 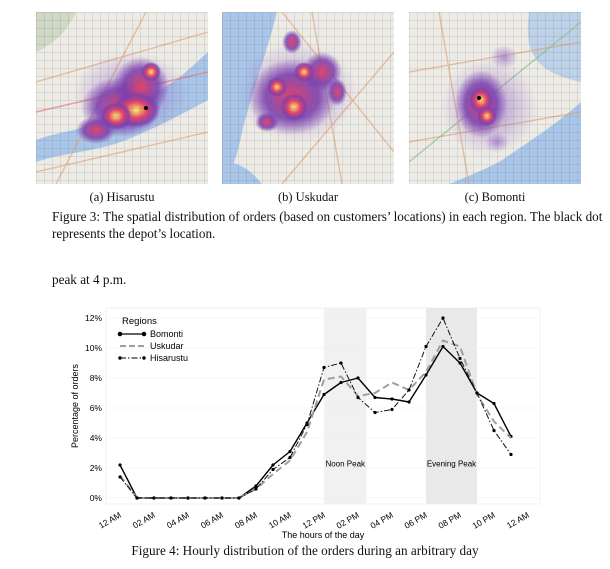 I want to click on y-tick-label: 8%, so click(x=96, y=378).